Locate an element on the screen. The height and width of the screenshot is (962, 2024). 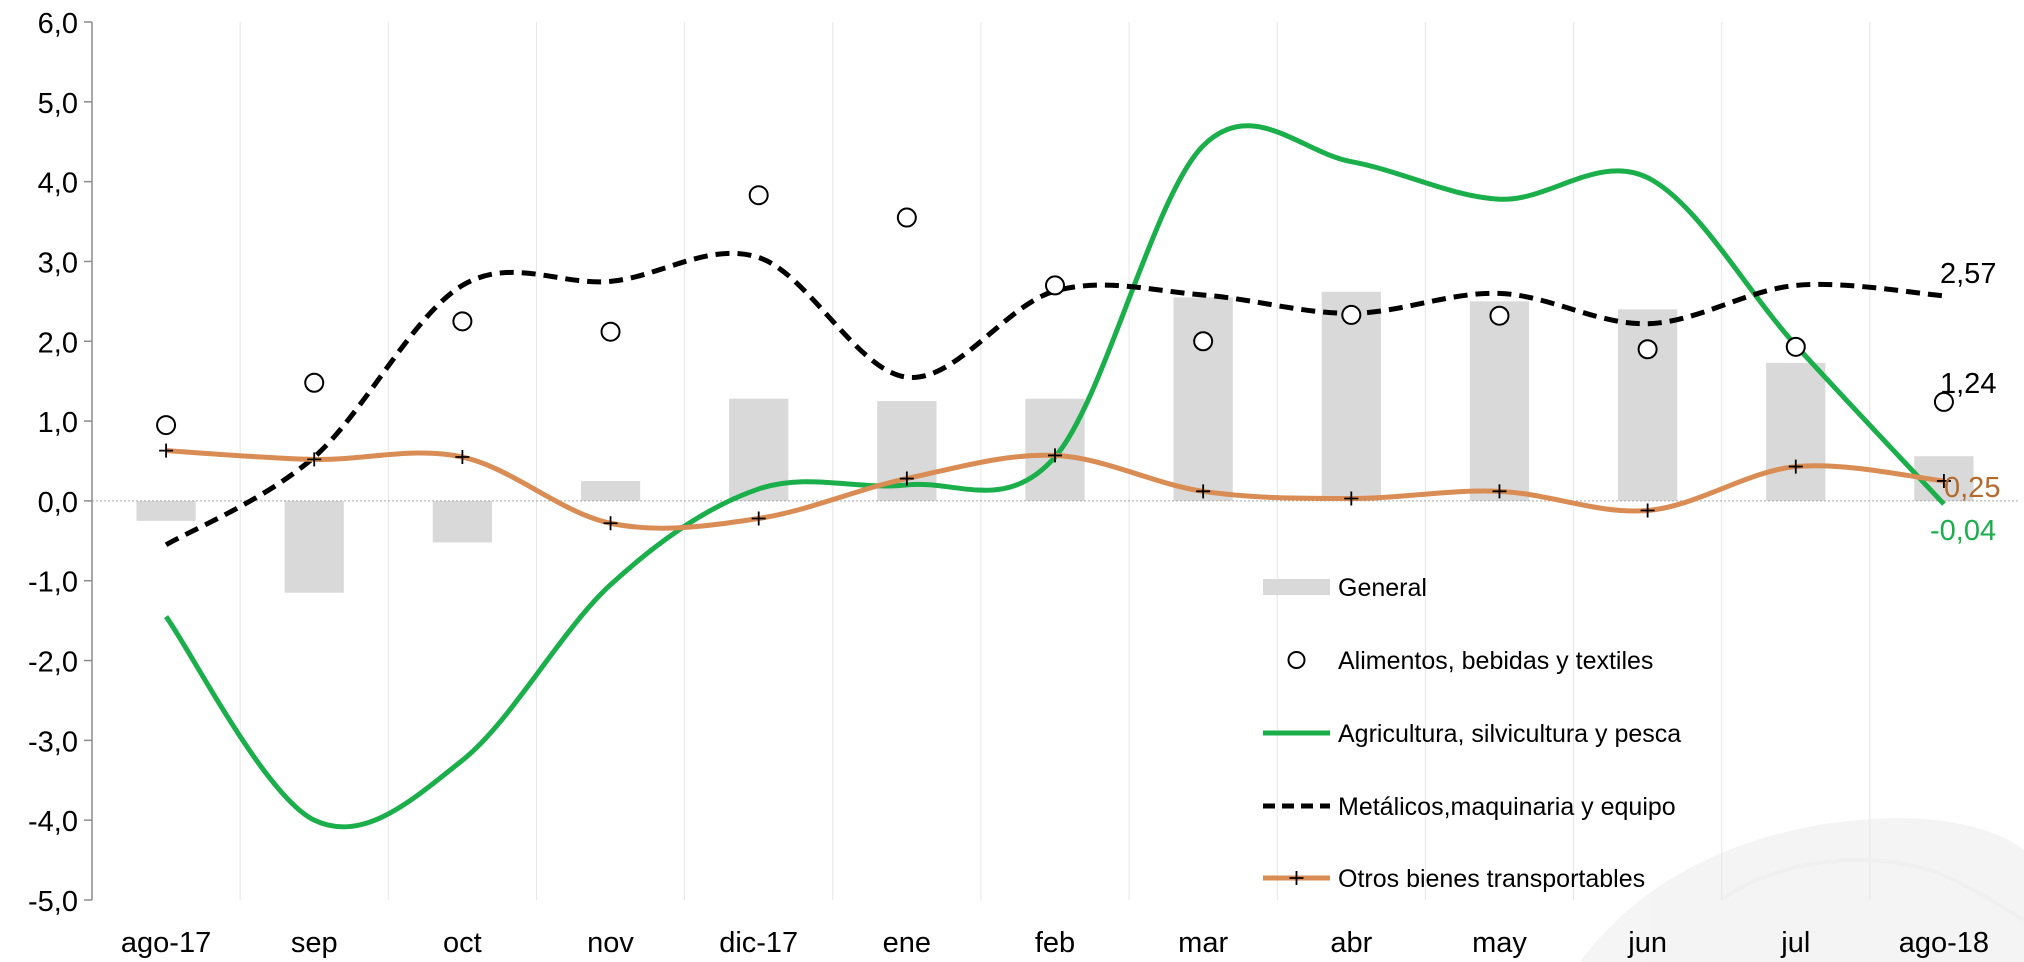
x-tick-label: feb is located at coordinates (1055, 943).